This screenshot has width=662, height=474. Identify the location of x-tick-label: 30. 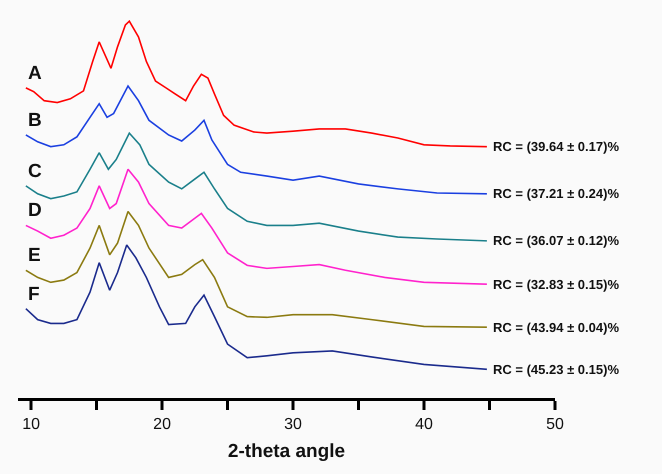
(293, 425).